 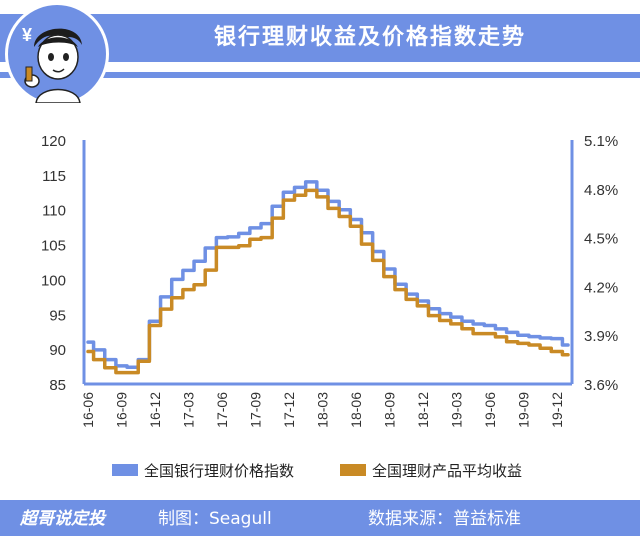 I want to click on left-tick-label: 110, so click(x=54, y=211).